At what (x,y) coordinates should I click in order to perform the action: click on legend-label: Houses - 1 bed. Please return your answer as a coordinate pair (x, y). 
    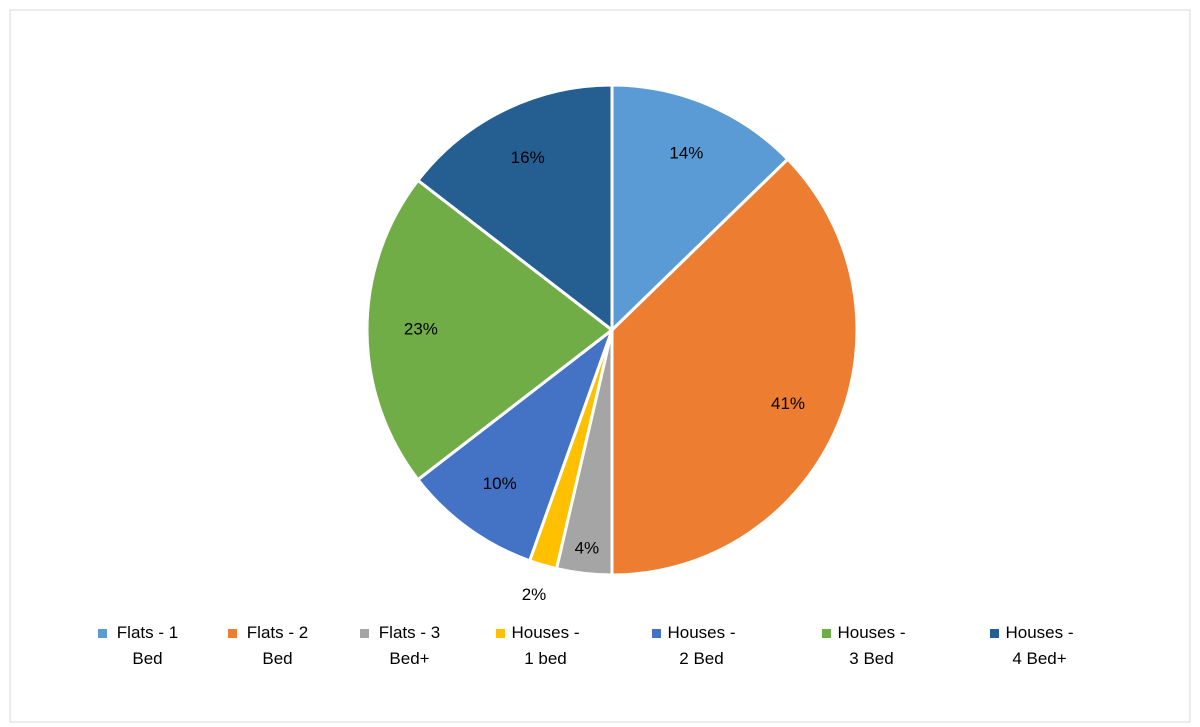
    Looking at the image, I should click on (545, 645).